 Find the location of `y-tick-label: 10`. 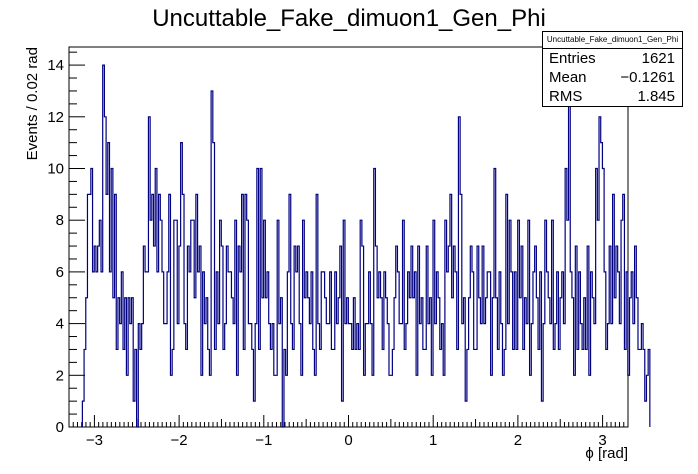

y-tick-label: 10 is located at coordinates (55, 168).